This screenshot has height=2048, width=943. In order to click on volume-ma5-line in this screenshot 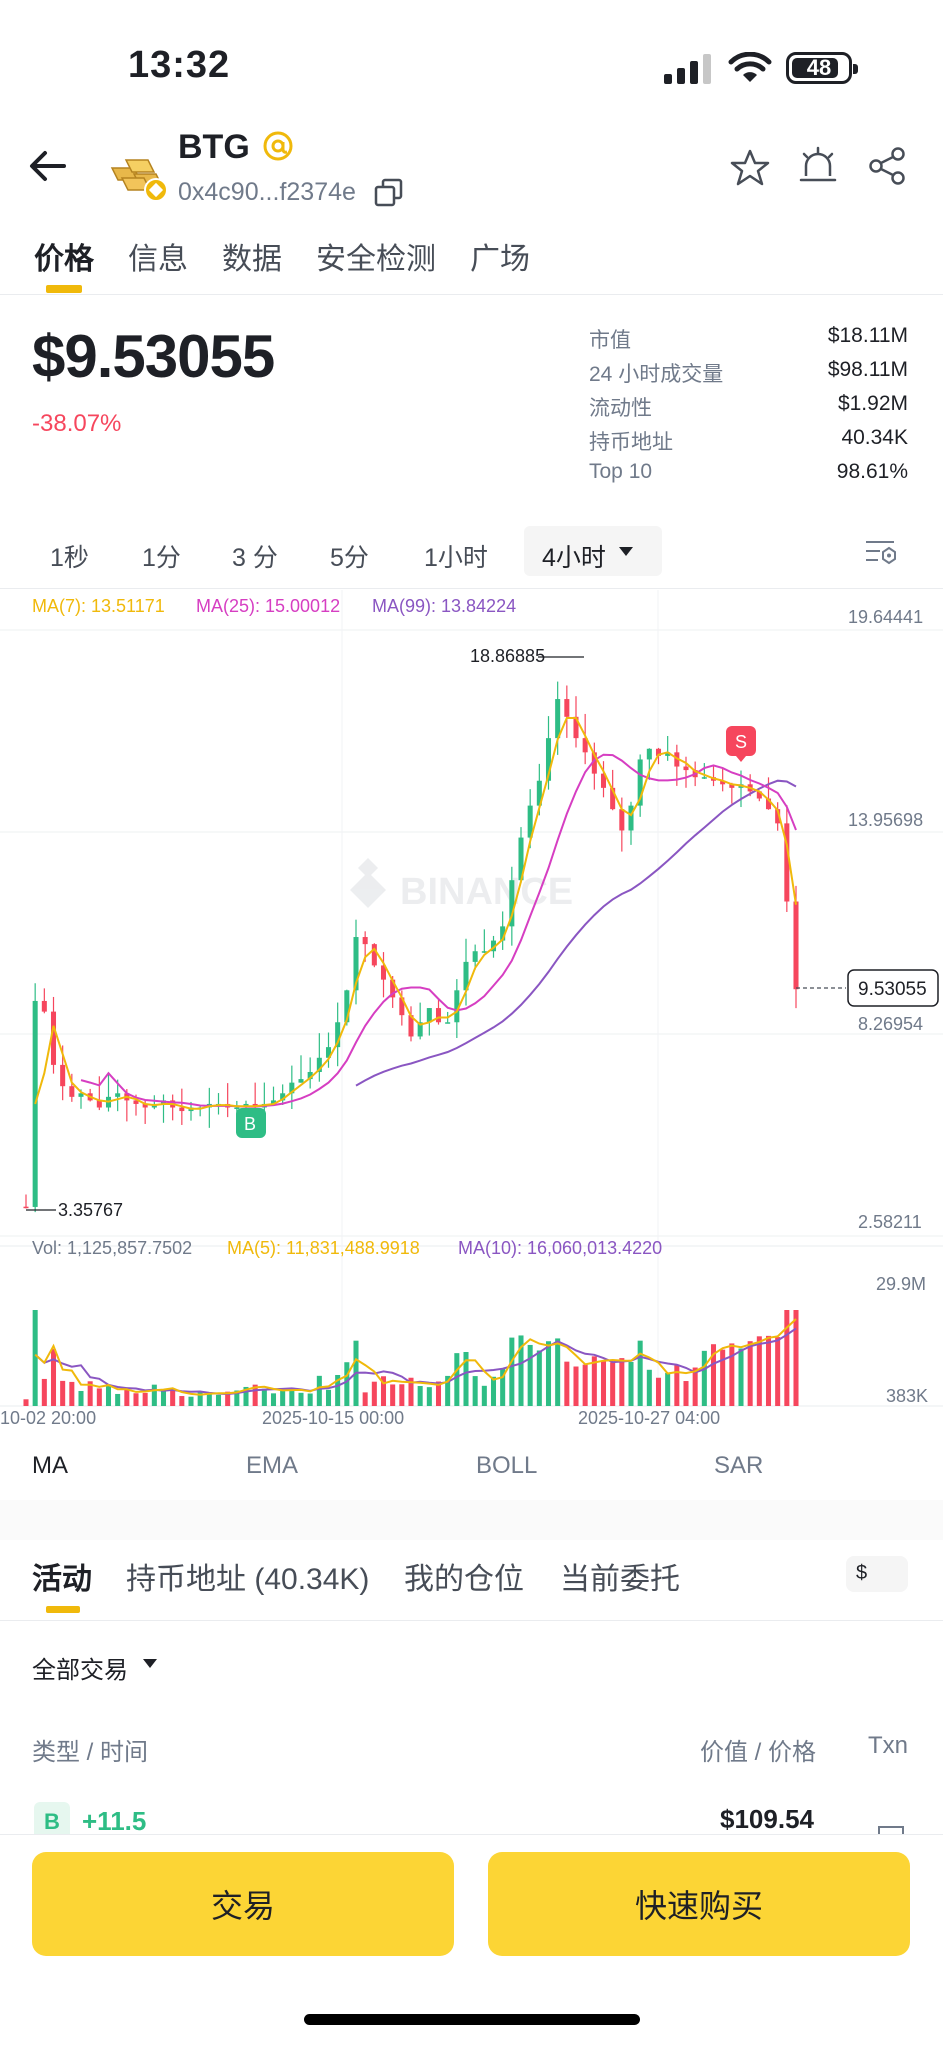, I will do `click(415, 1357)`.